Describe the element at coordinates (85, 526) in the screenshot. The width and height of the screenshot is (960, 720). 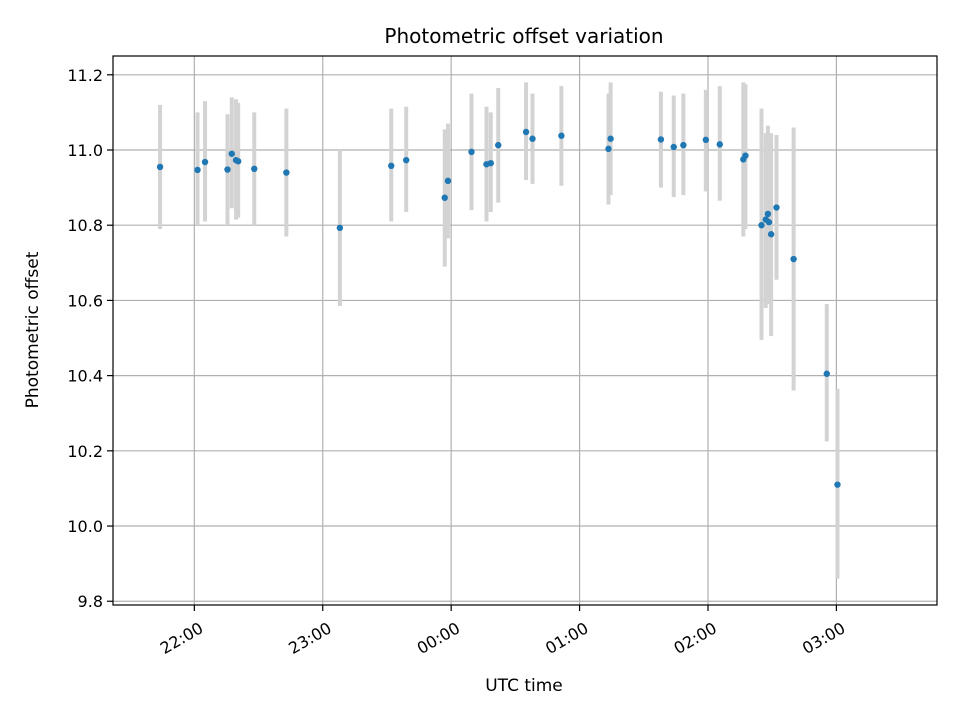
I see `y-tick-label: 10.0` at that location.